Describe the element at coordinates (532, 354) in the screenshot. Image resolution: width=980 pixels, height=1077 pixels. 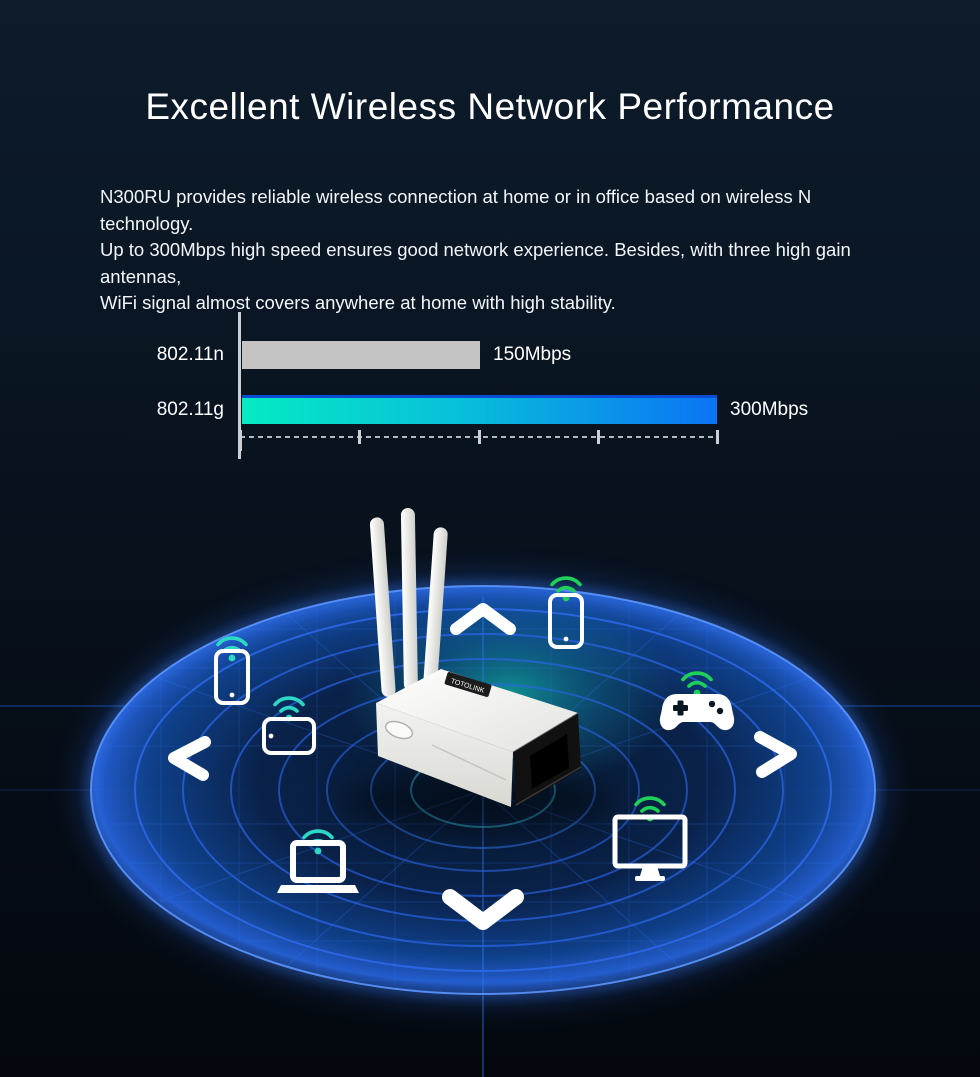
I see `bar-value-80211n: 150Mbps` at that location.